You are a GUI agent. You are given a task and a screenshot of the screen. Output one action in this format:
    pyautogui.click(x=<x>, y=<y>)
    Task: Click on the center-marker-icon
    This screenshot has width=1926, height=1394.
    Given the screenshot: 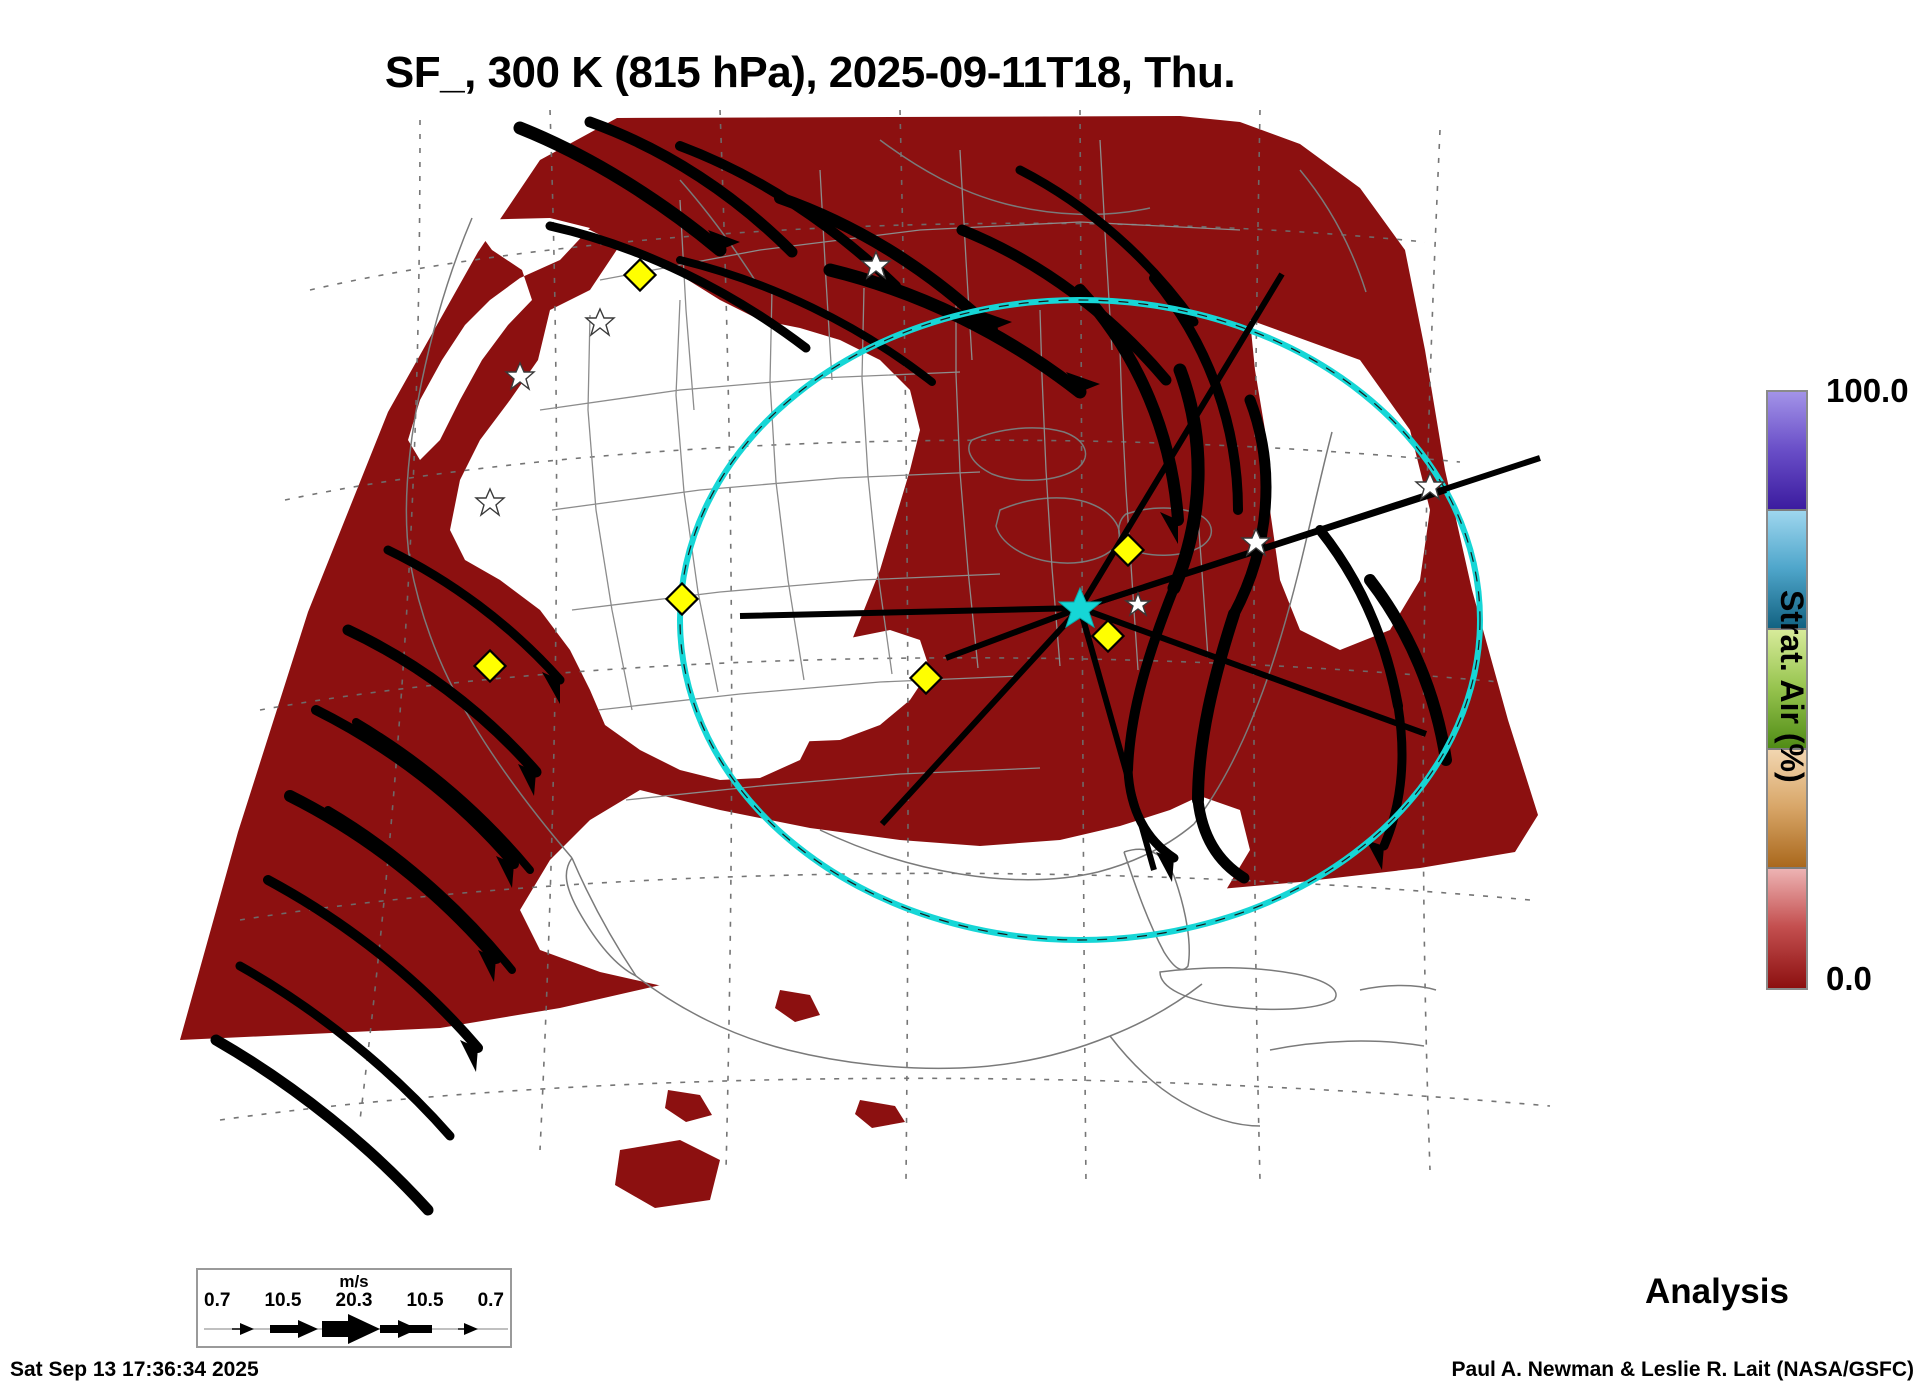 What is the action you would take?
    pyautogui.click(x=1080, y=607)
    